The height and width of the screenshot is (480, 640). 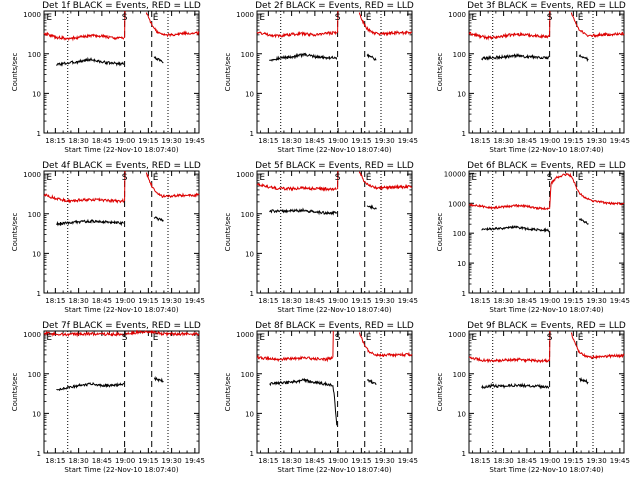 I want to click on panel-title: Det 5f BLACK = Events, RED = LLD, so click(x=334, y=166).